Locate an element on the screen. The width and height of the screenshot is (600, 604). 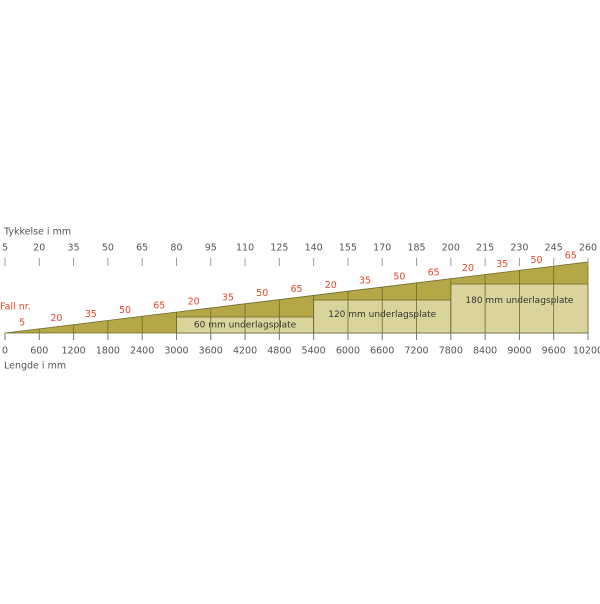
fall-number: 5 is located at coordinates (22, 322).